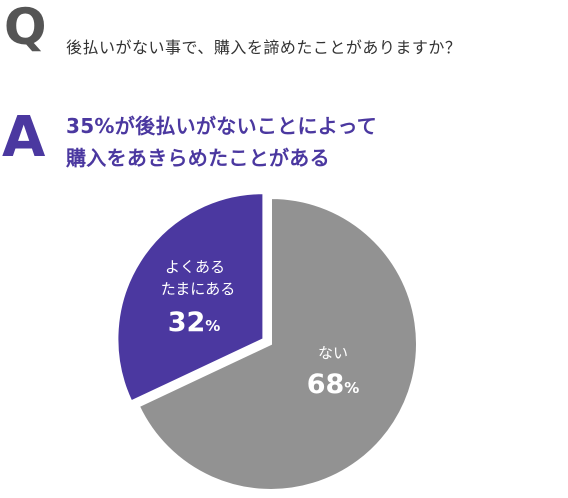 Image resolution: width=568 pixels, height=498 pixels. What do you see at coordinates (24, 137) in the screenshot?
I see `answer-letter: A` at bounding box center [24, 137].